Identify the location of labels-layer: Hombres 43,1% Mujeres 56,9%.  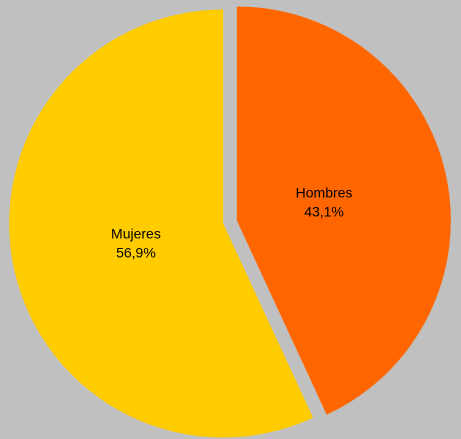
(231, 222).